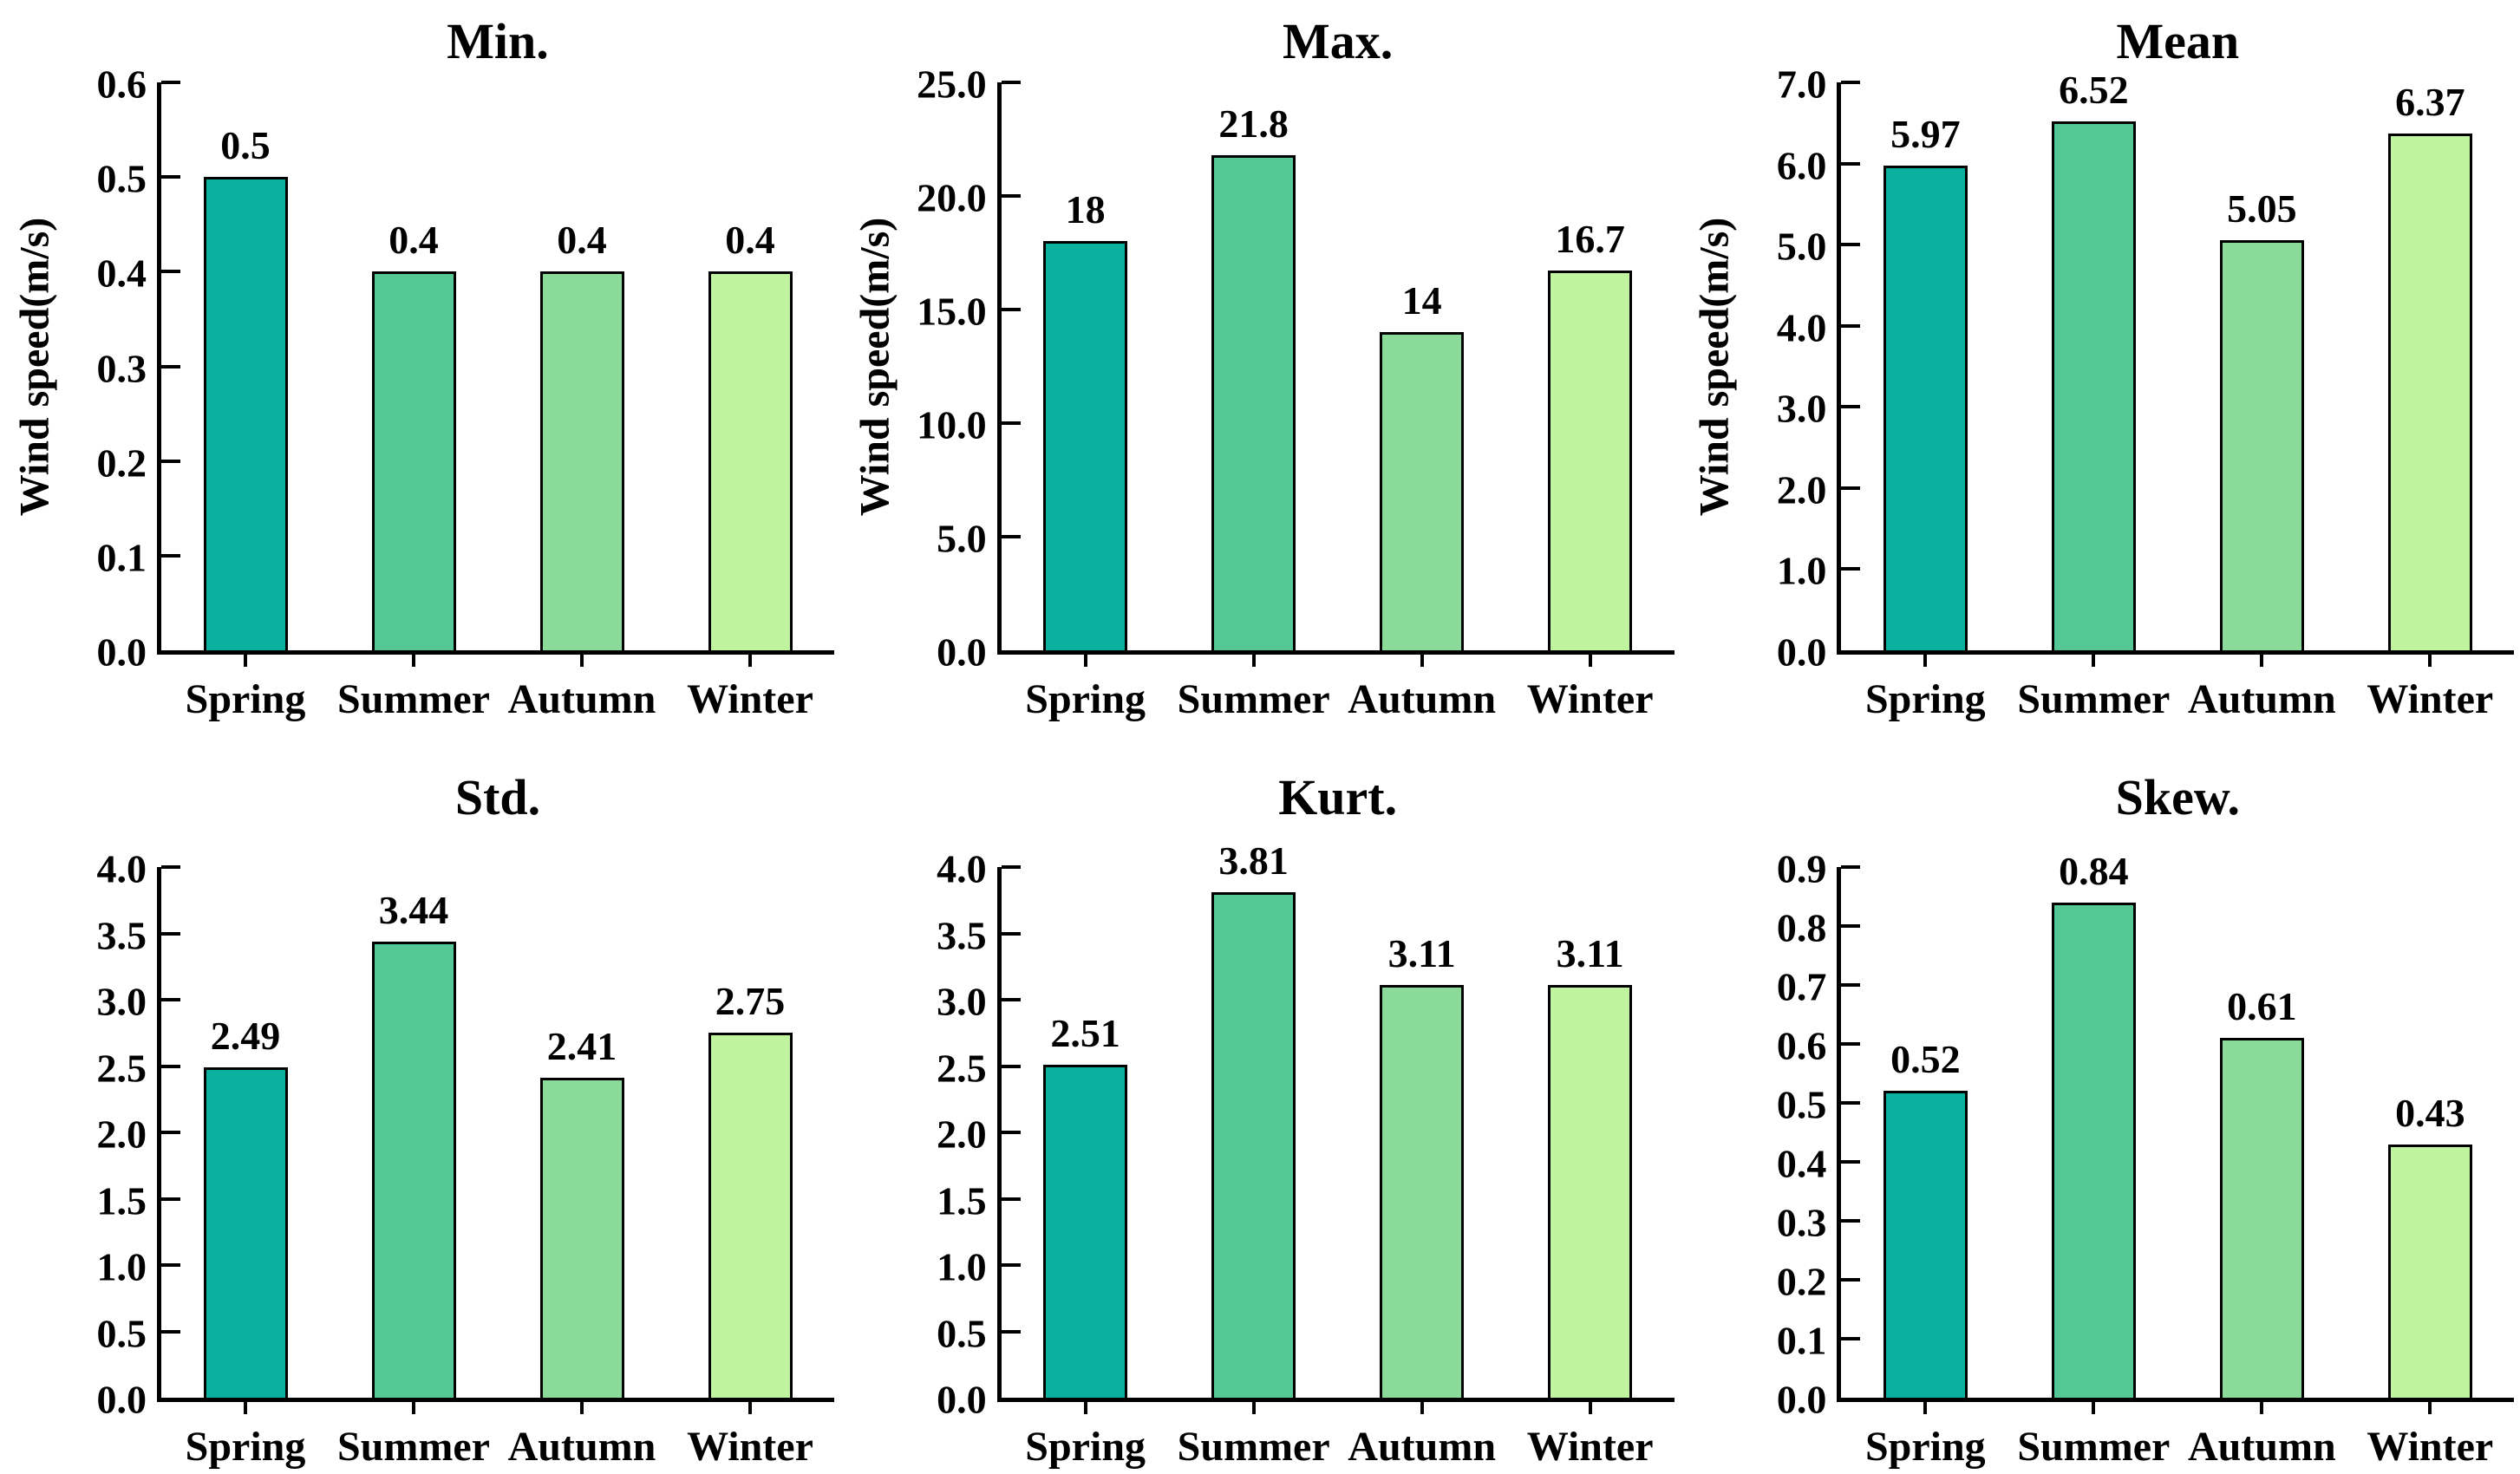 Image resolution: width=2520 pixels, height=1474 pixels. I want to click on bar-value-label-mean: 6.52, so click(2094, 89).